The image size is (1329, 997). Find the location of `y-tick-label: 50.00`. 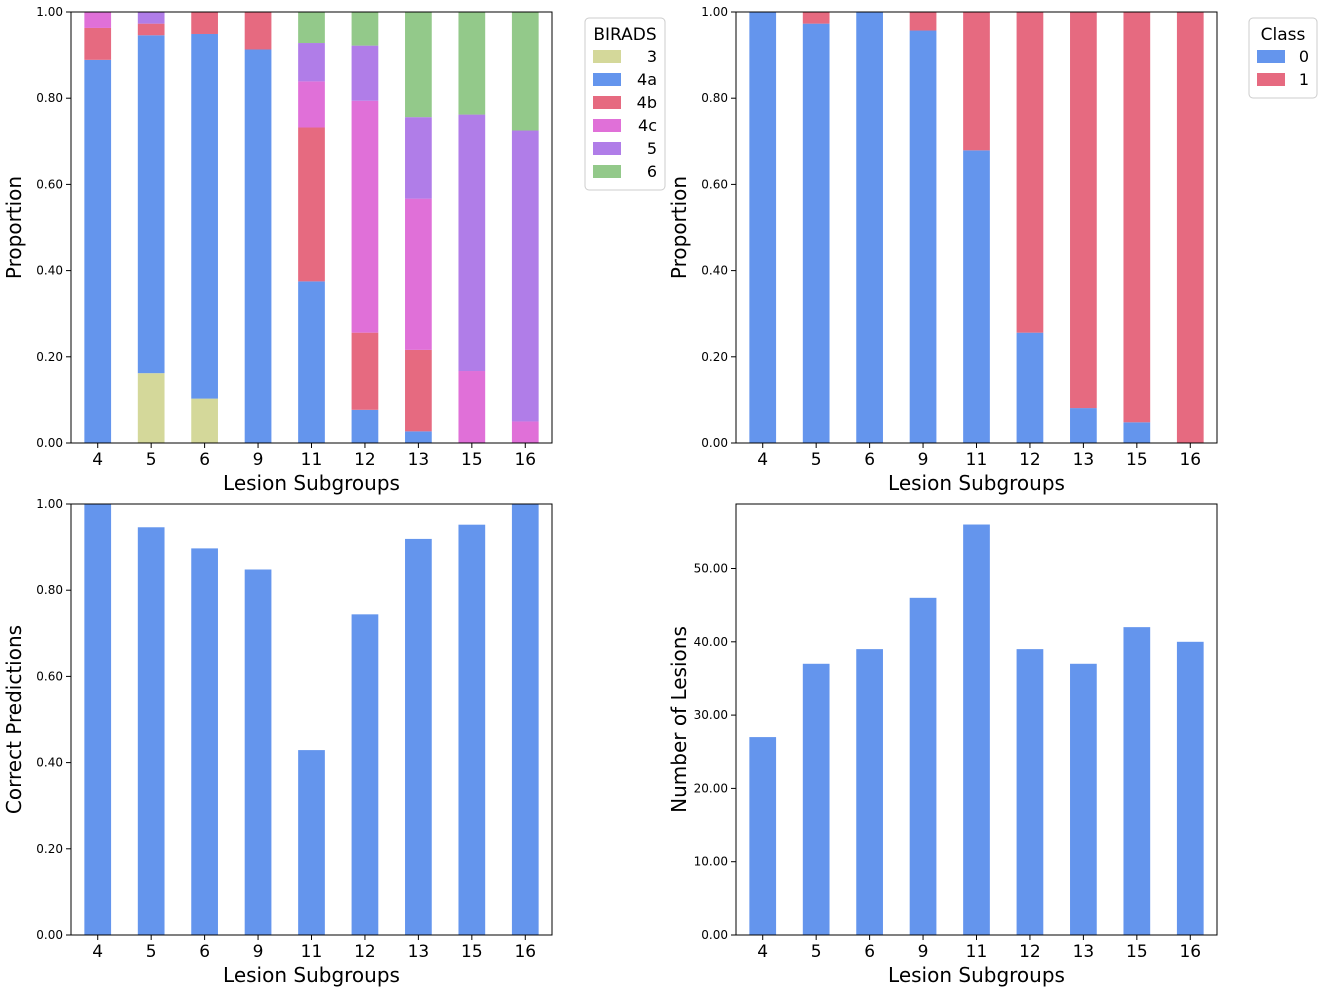

y-tick-label: 50.00 is located at coordinates (711, 569).